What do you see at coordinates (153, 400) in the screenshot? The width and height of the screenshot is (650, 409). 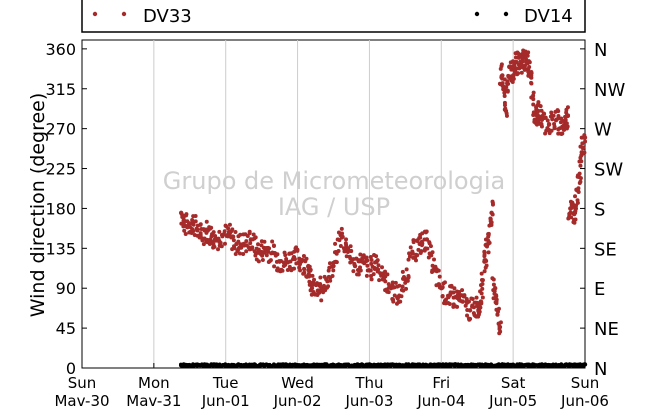 I see `x-tick-label-date: Mav-31` at bounding box center [153, 400].